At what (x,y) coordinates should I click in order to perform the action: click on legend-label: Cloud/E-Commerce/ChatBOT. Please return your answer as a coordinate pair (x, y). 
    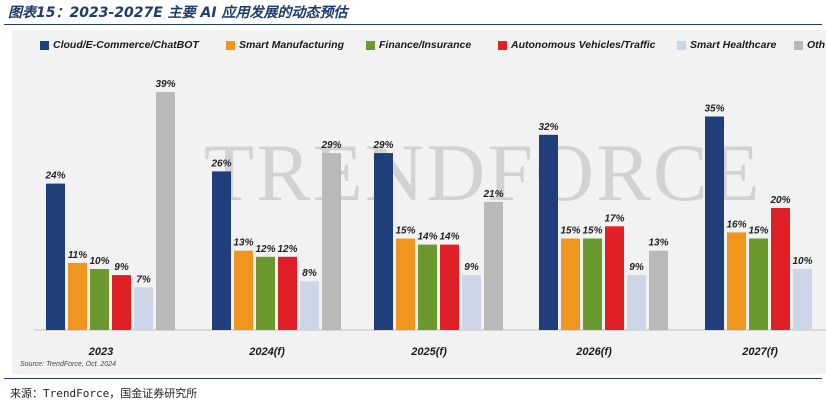
    Looking at the image, I should click on (126, 45).